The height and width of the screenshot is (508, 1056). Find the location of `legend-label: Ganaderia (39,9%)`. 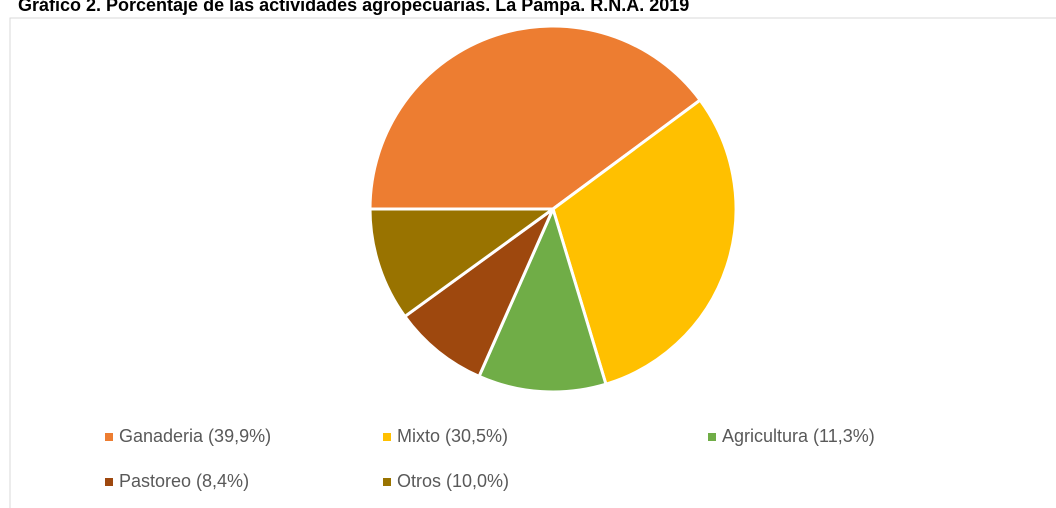

legend-label: Ganaderia (39,9%) is located at coordinates (195, 436).